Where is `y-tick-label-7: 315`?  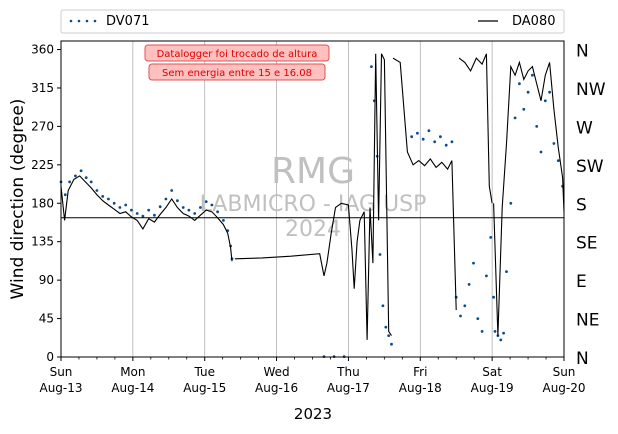
y-tick-label-7: 315 is located at coordinates (42, 88).